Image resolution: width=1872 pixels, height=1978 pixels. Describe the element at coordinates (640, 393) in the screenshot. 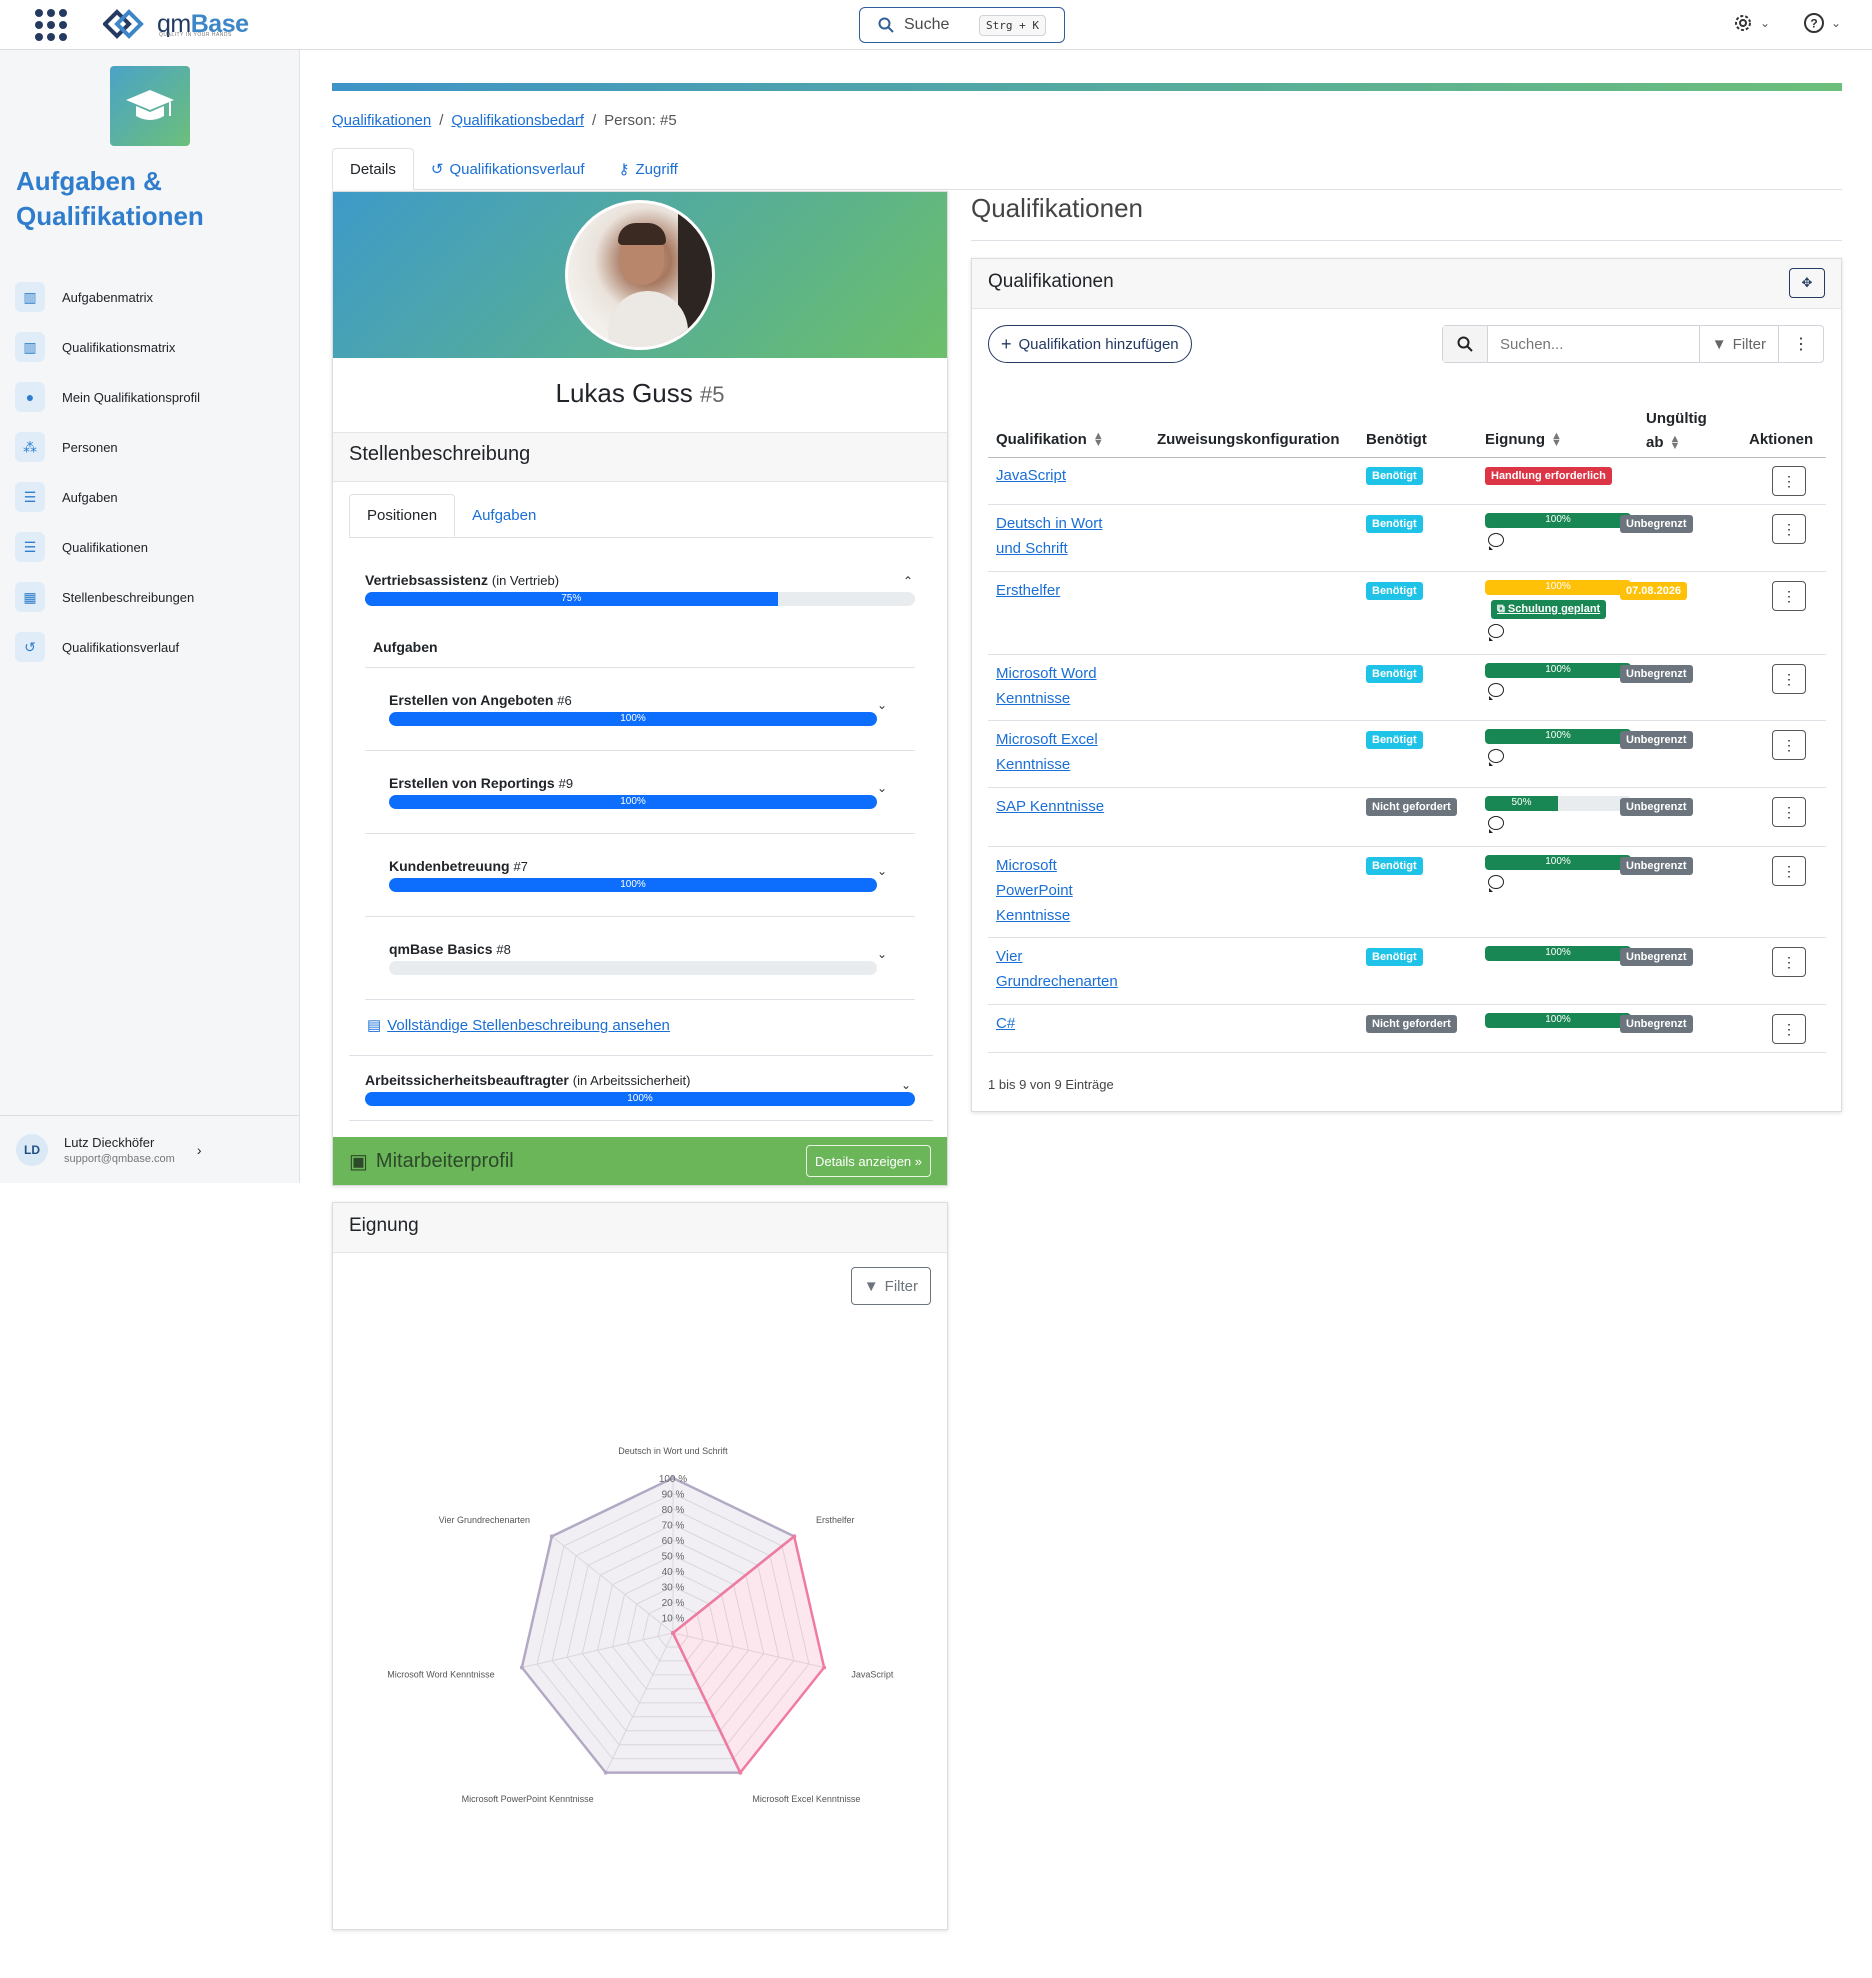

I see `person-name: Lukas Guss #5` at that location.